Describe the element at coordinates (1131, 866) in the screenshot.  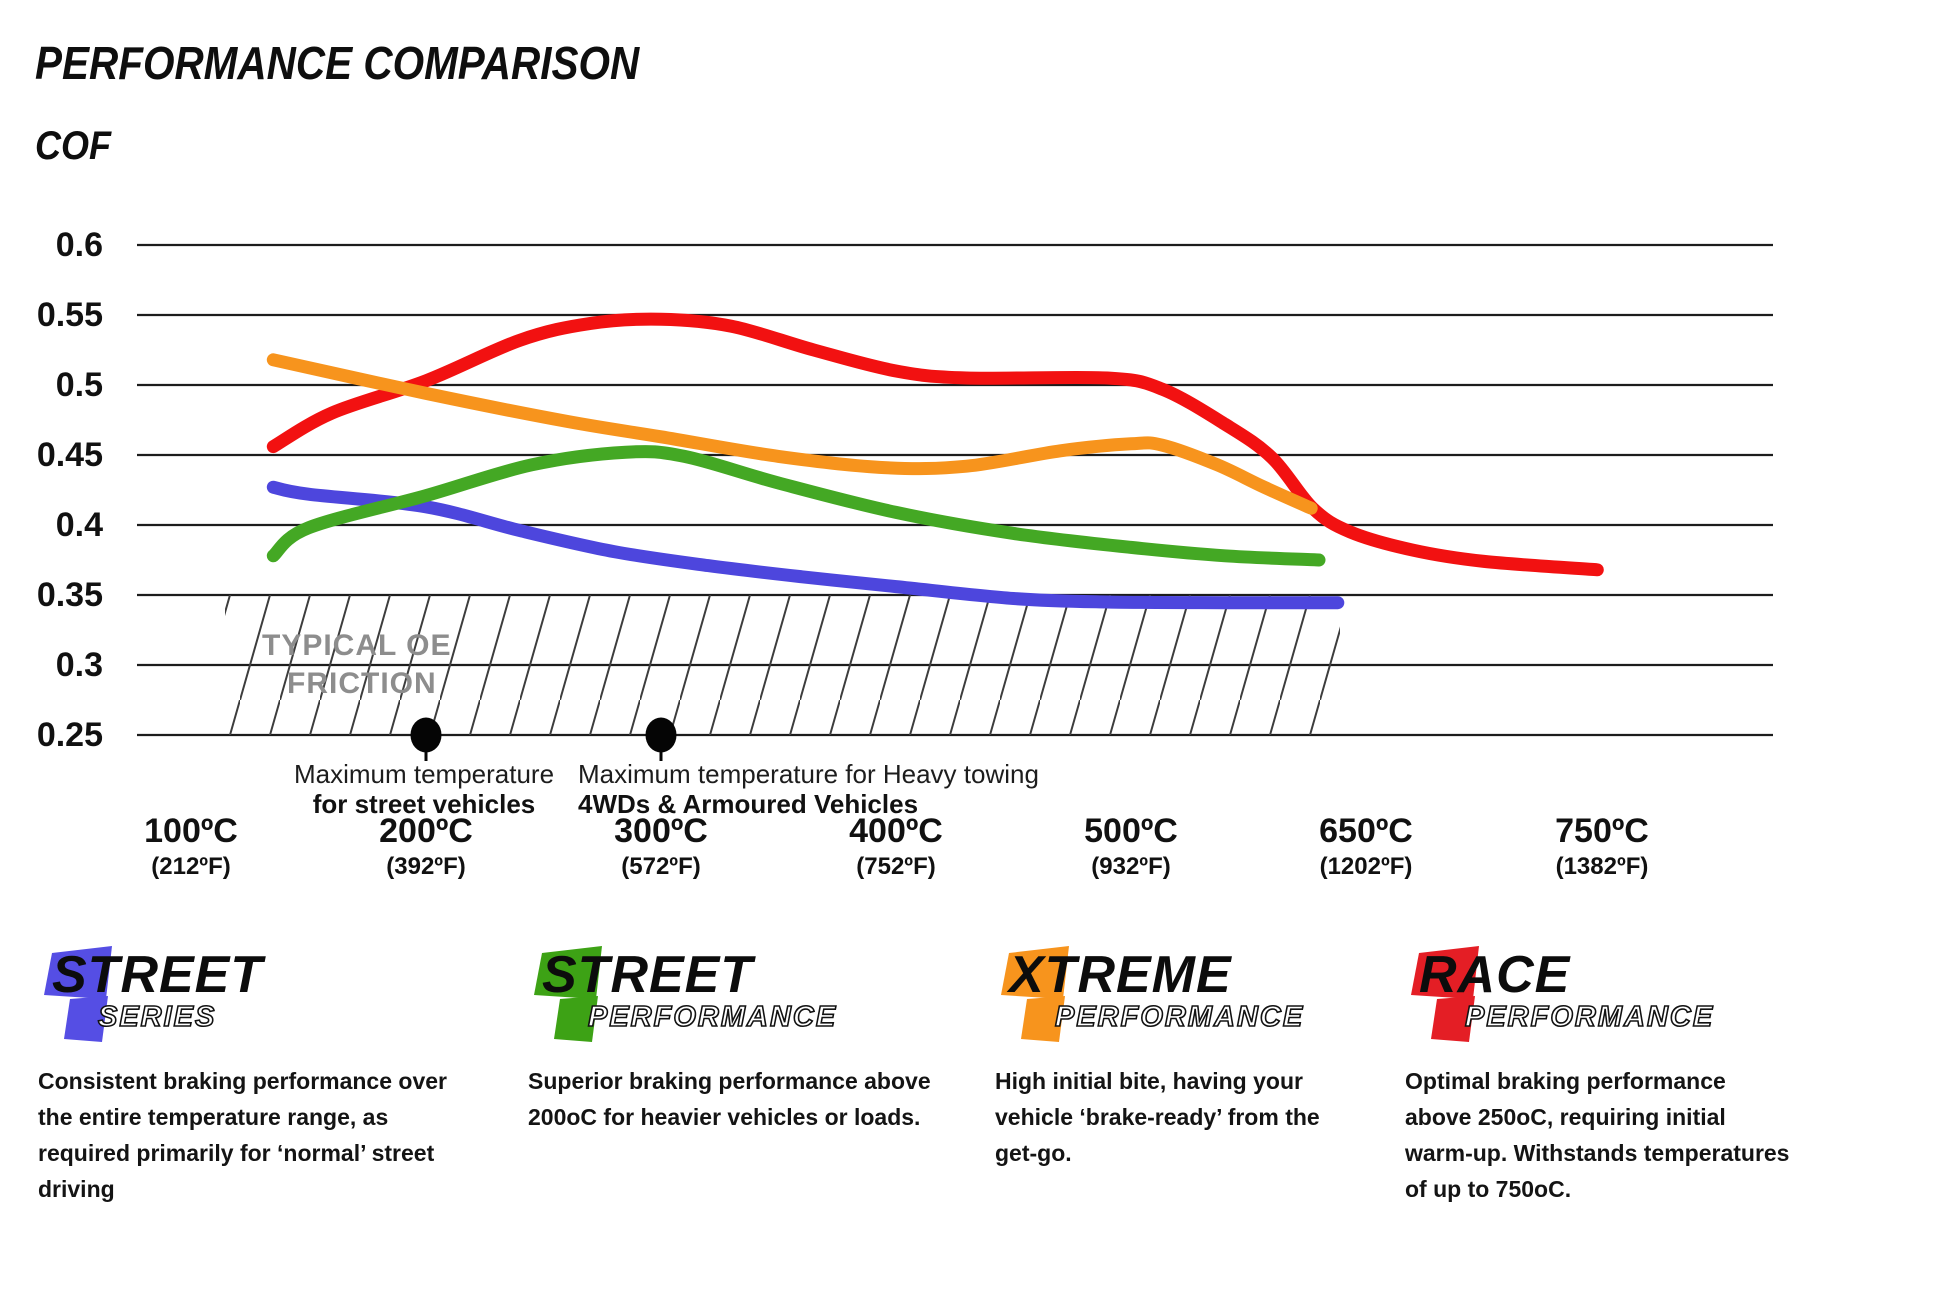
I see `x-tick-fahrenheit: (932ºF)` at that location.